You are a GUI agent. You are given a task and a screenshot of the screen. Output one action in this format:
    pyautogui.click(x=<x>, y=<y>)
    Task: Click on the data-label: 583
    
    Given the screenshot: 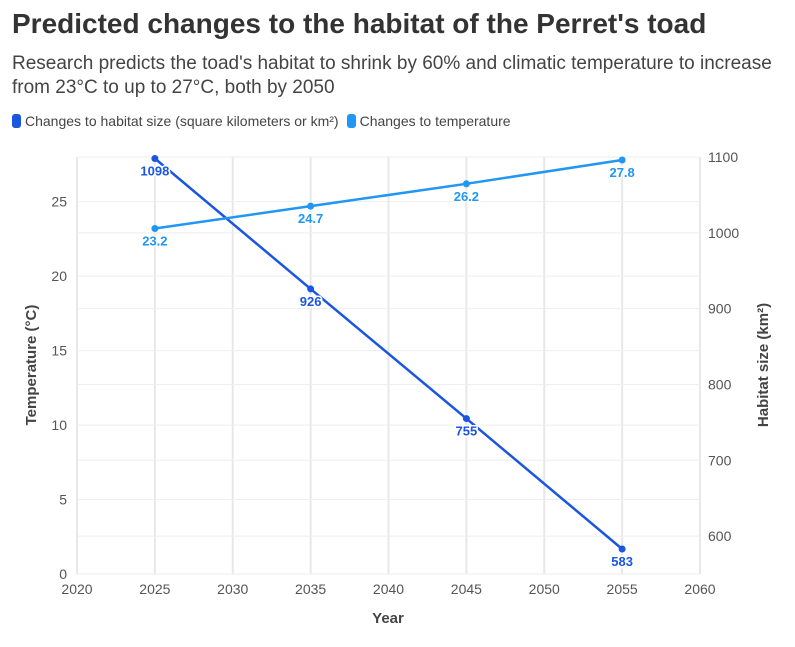 What is the action you would take?
    pyautogui.click(x=622, y=561)
    